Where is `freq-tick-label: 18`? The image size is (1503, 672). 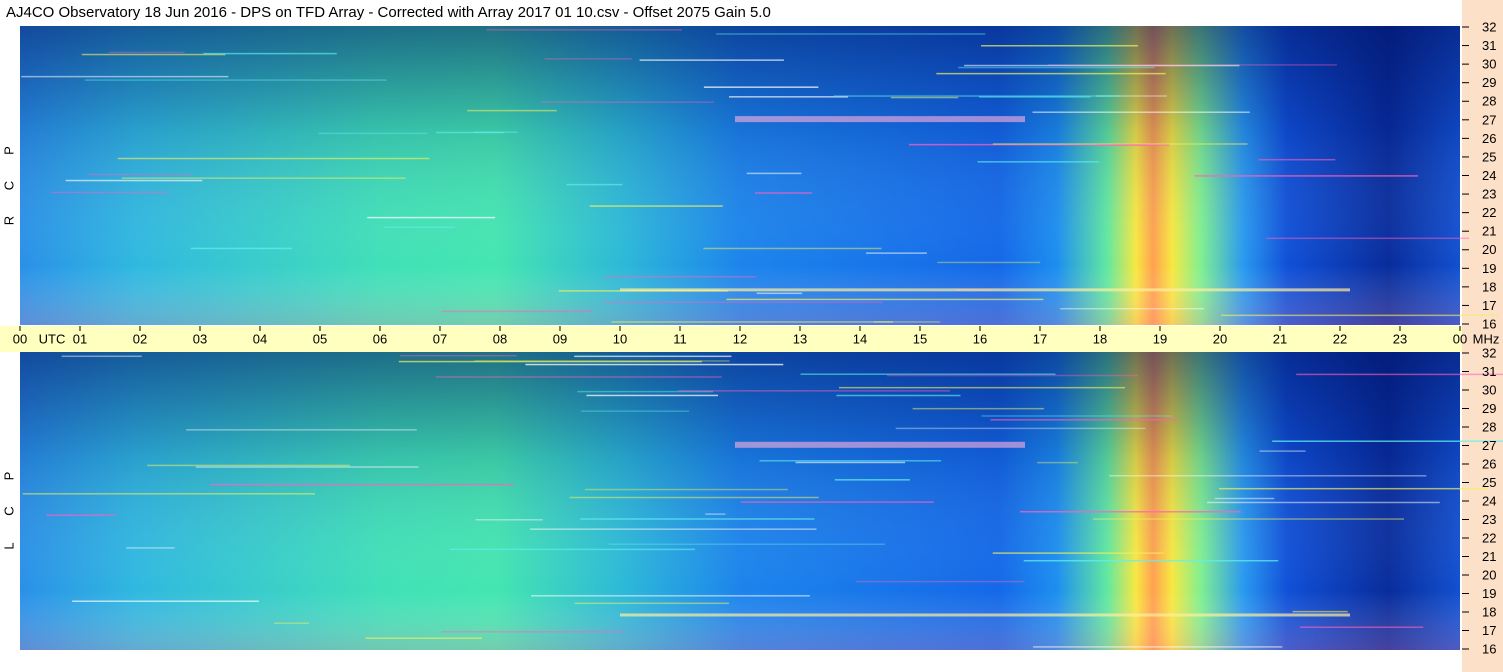 freq-tick-label: 18 is located at coordinates (1489, 611).